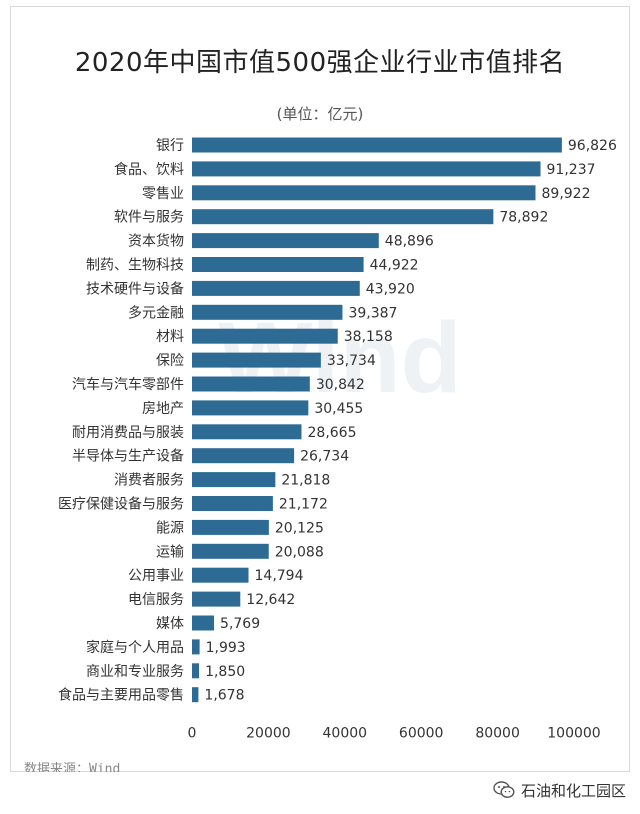  I want to click on category-label: 家庭与个人用品, so click(135, 647).